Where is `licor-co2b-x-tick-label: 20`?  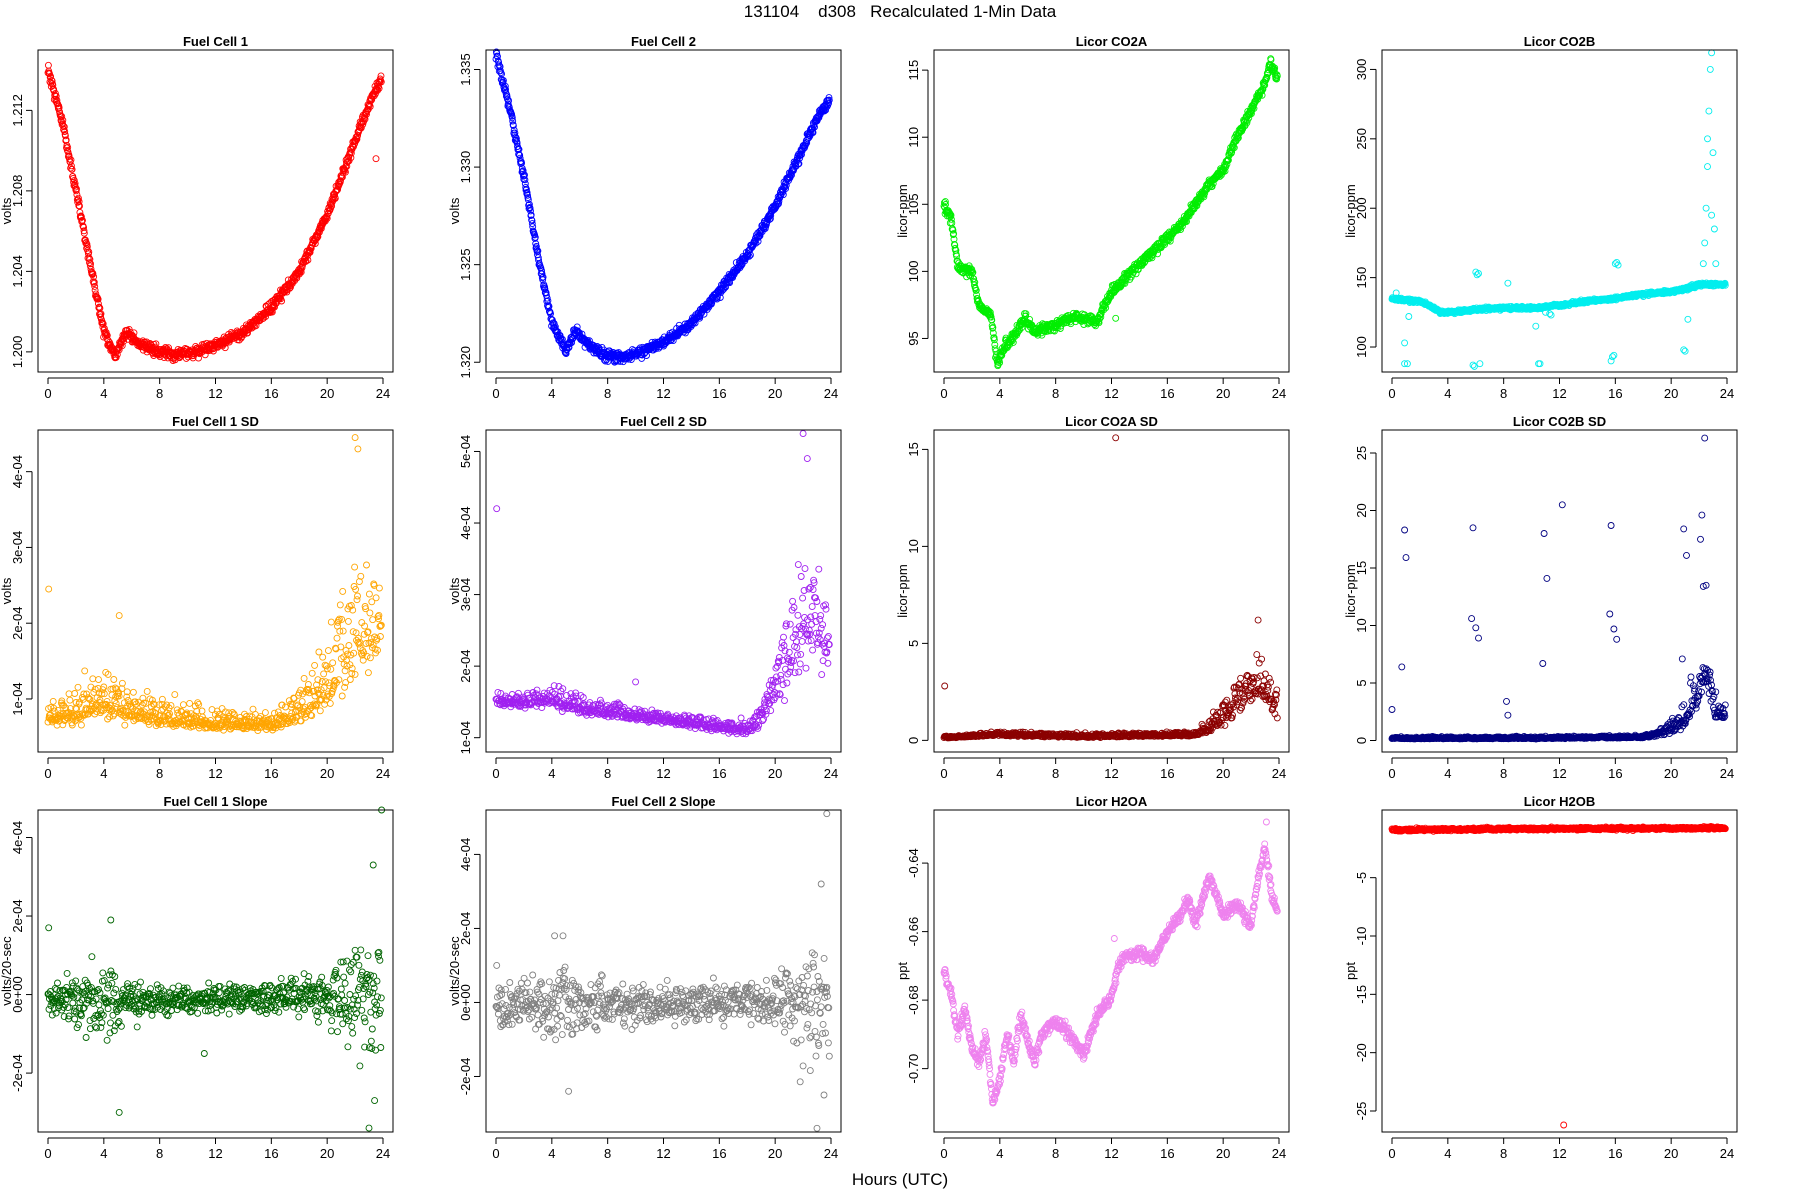
licor-co2b-x-tick-label: 20 is located at coordinates (1671, 393).